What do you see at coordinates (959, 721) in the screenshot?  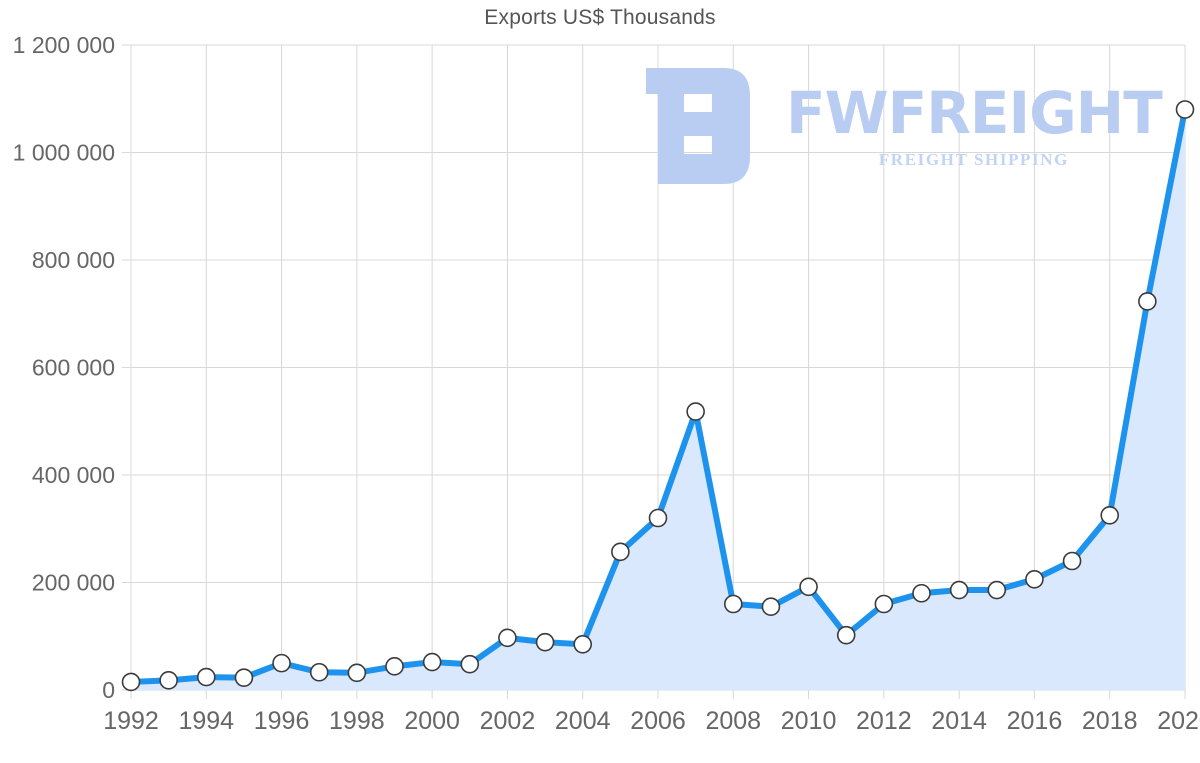 I see `x-tick-label: 2014` at bounding box center [959, 721].